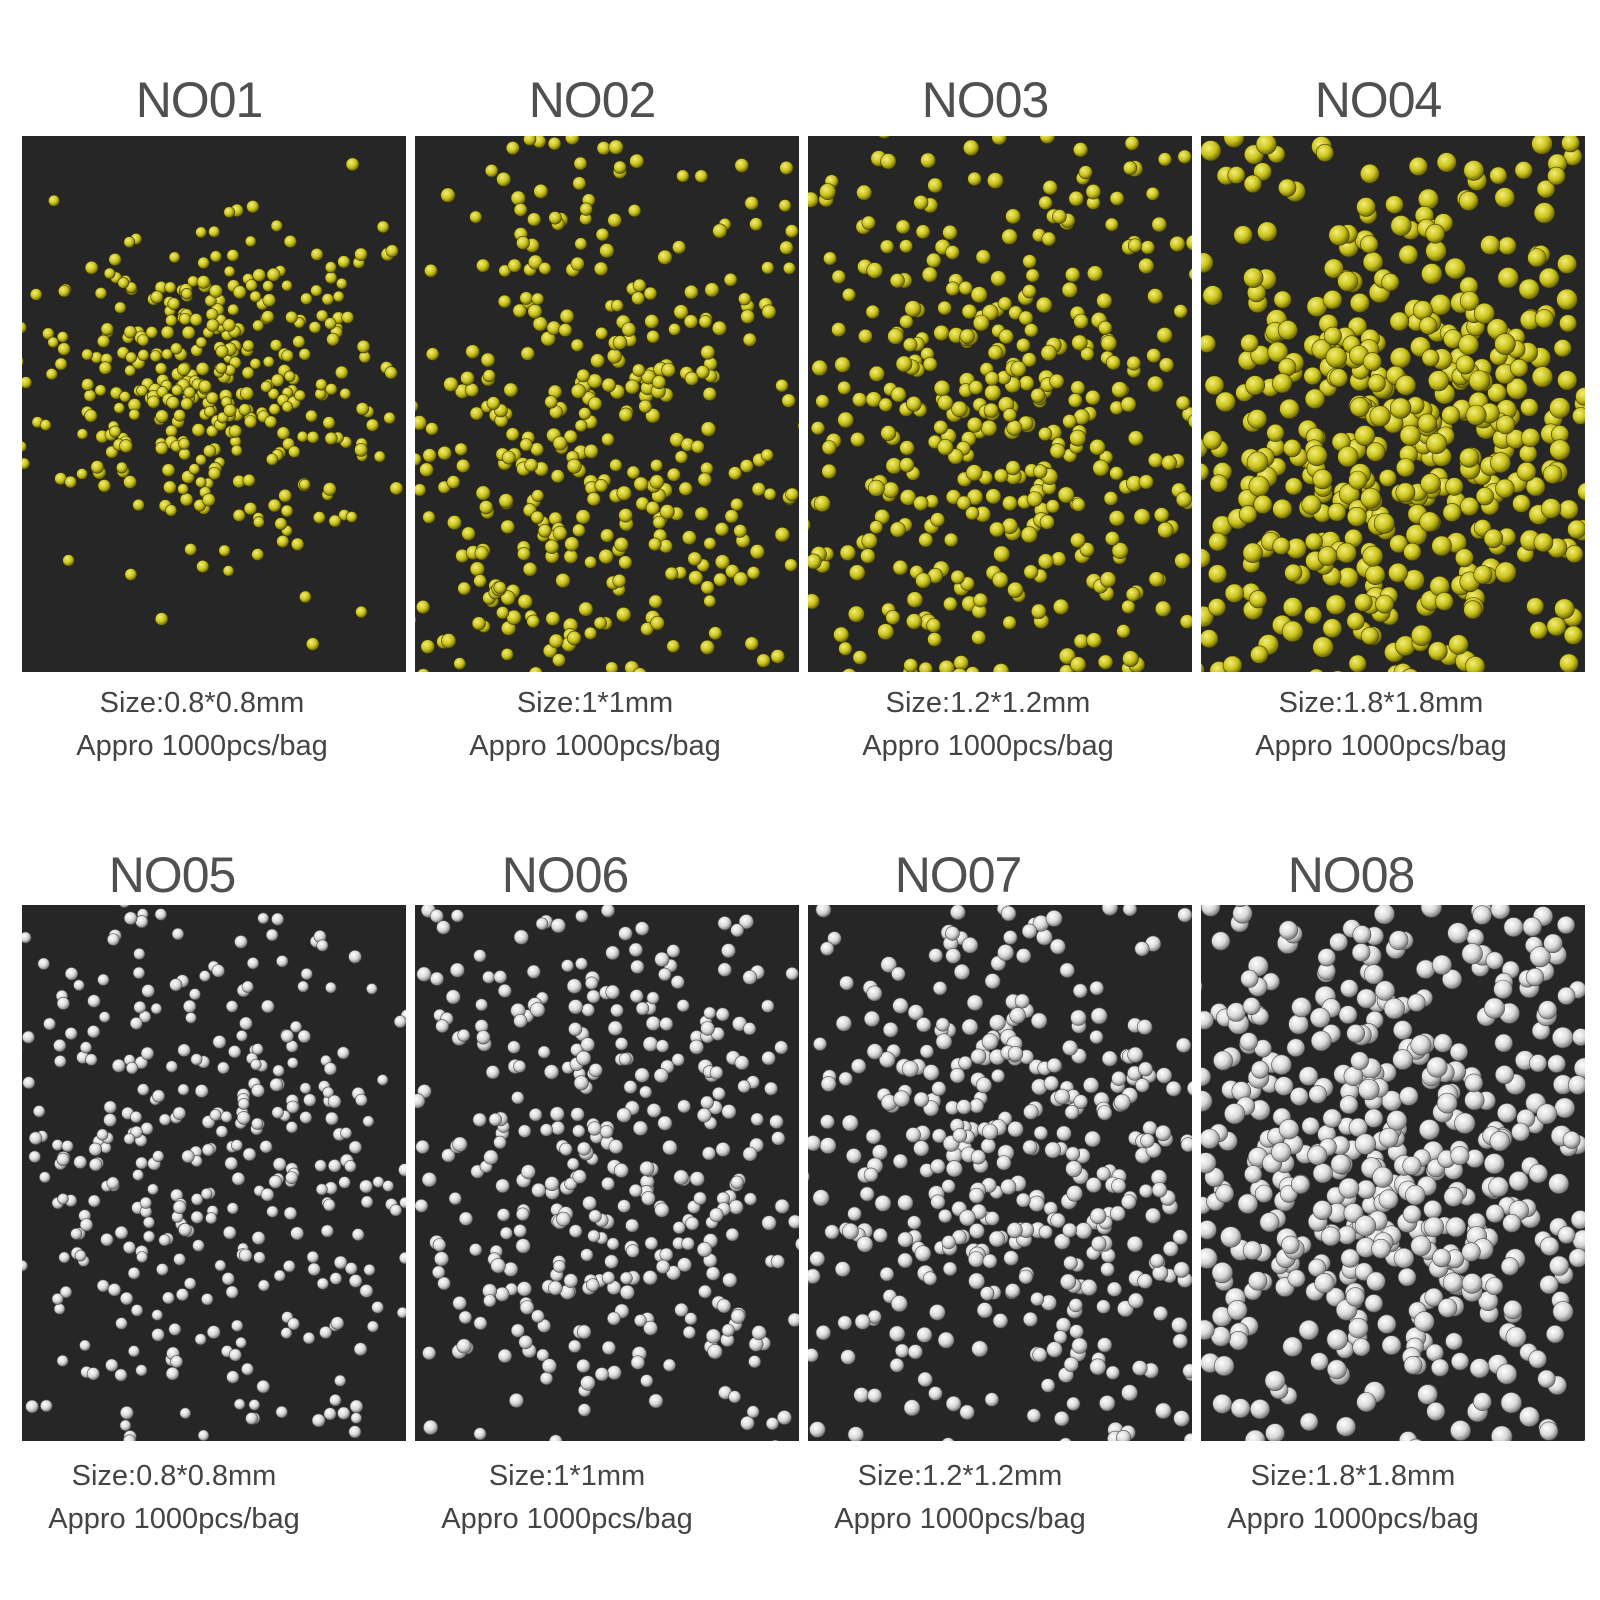 Image resolution: width=1600 pixels, height=1600 pixels. I want to click on product-code: NO01, so click(199, 100).